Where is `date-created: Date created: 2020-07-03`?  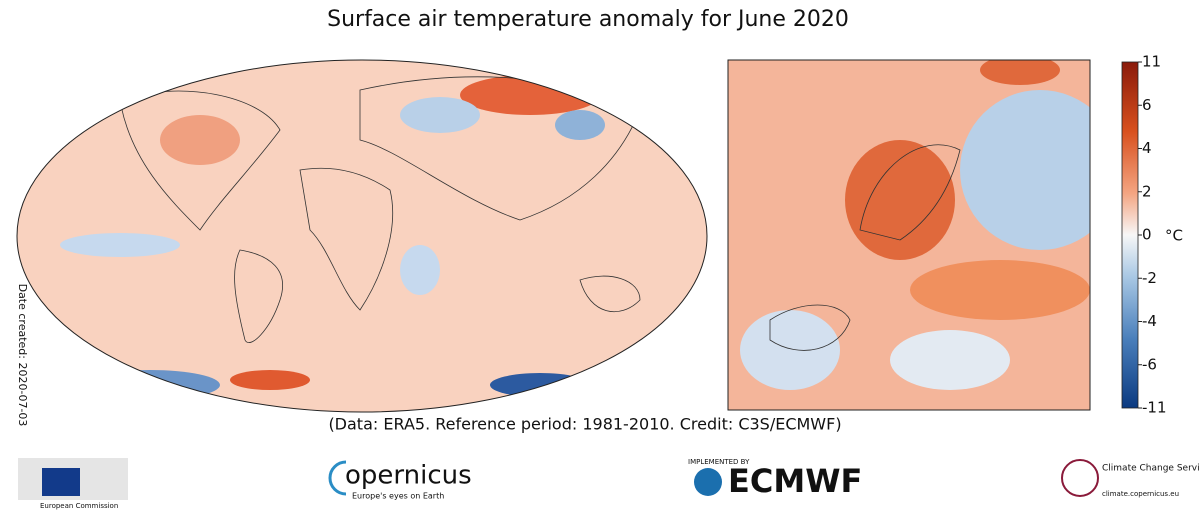 date-created: Date created: 2020-07-03 is located at coordinates (22, 355).